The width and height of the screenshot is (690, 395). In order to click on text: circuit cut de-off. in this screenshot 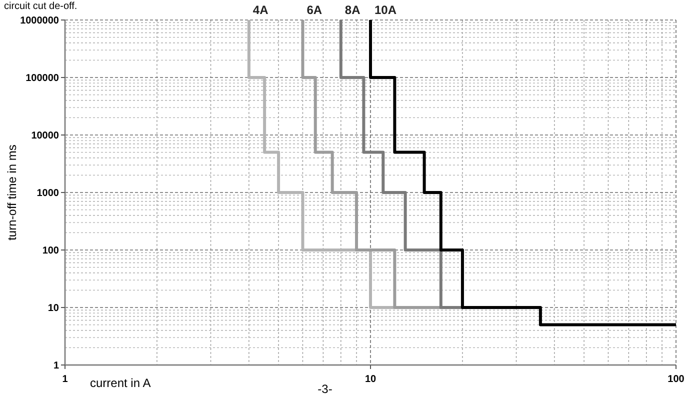, I will do `click(41, 6)`.